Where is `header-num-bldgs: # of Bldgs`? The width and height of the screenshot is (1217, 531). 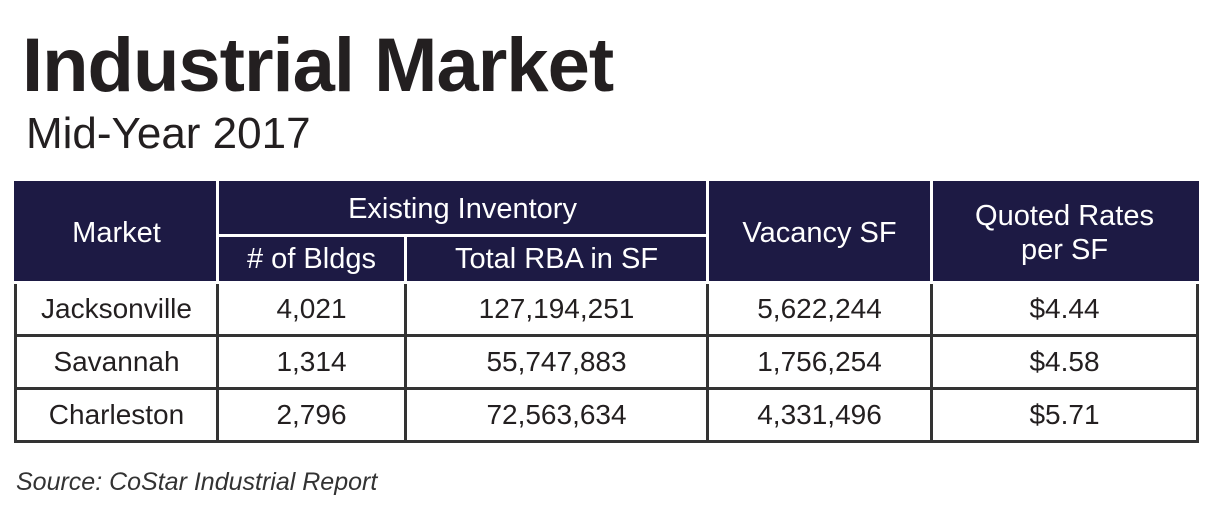 header-num-bldgs: # of Bldgs is located at coordinates (311, 259).